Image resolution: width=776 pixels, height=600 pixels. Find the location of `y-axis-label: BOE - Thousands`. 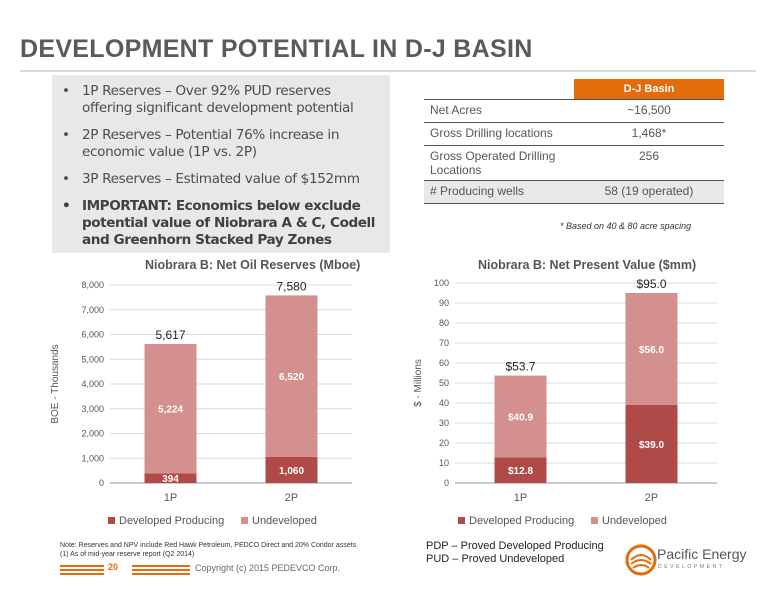

y-axis-label: BOE - Thousands is located at coordinates (55, 383).